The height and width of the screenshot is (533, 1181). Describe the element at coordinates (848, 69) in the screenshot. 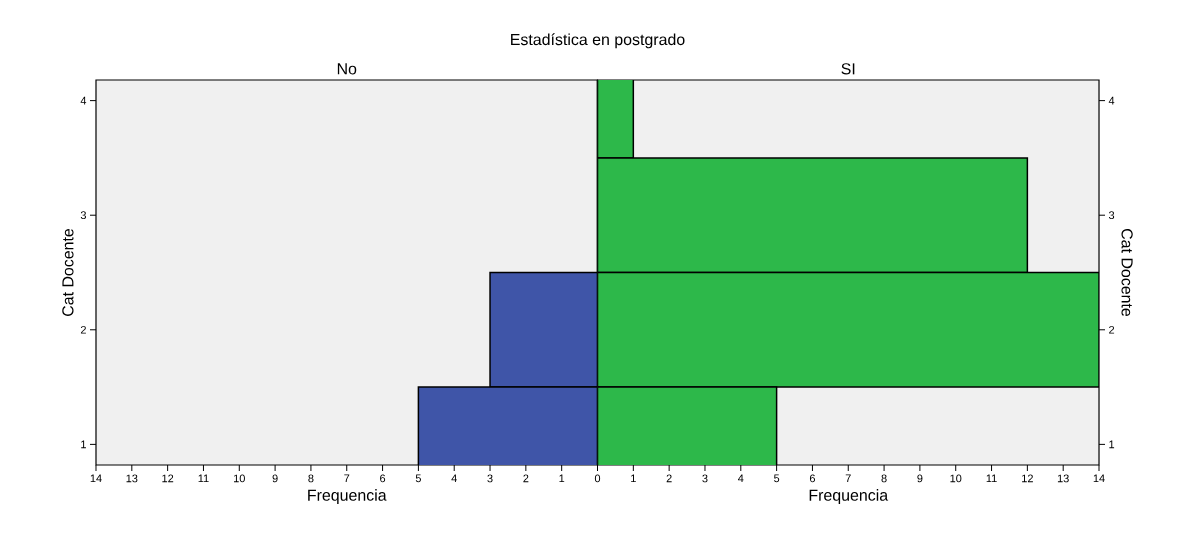

I see `chart-subtitle: SI` at that location.